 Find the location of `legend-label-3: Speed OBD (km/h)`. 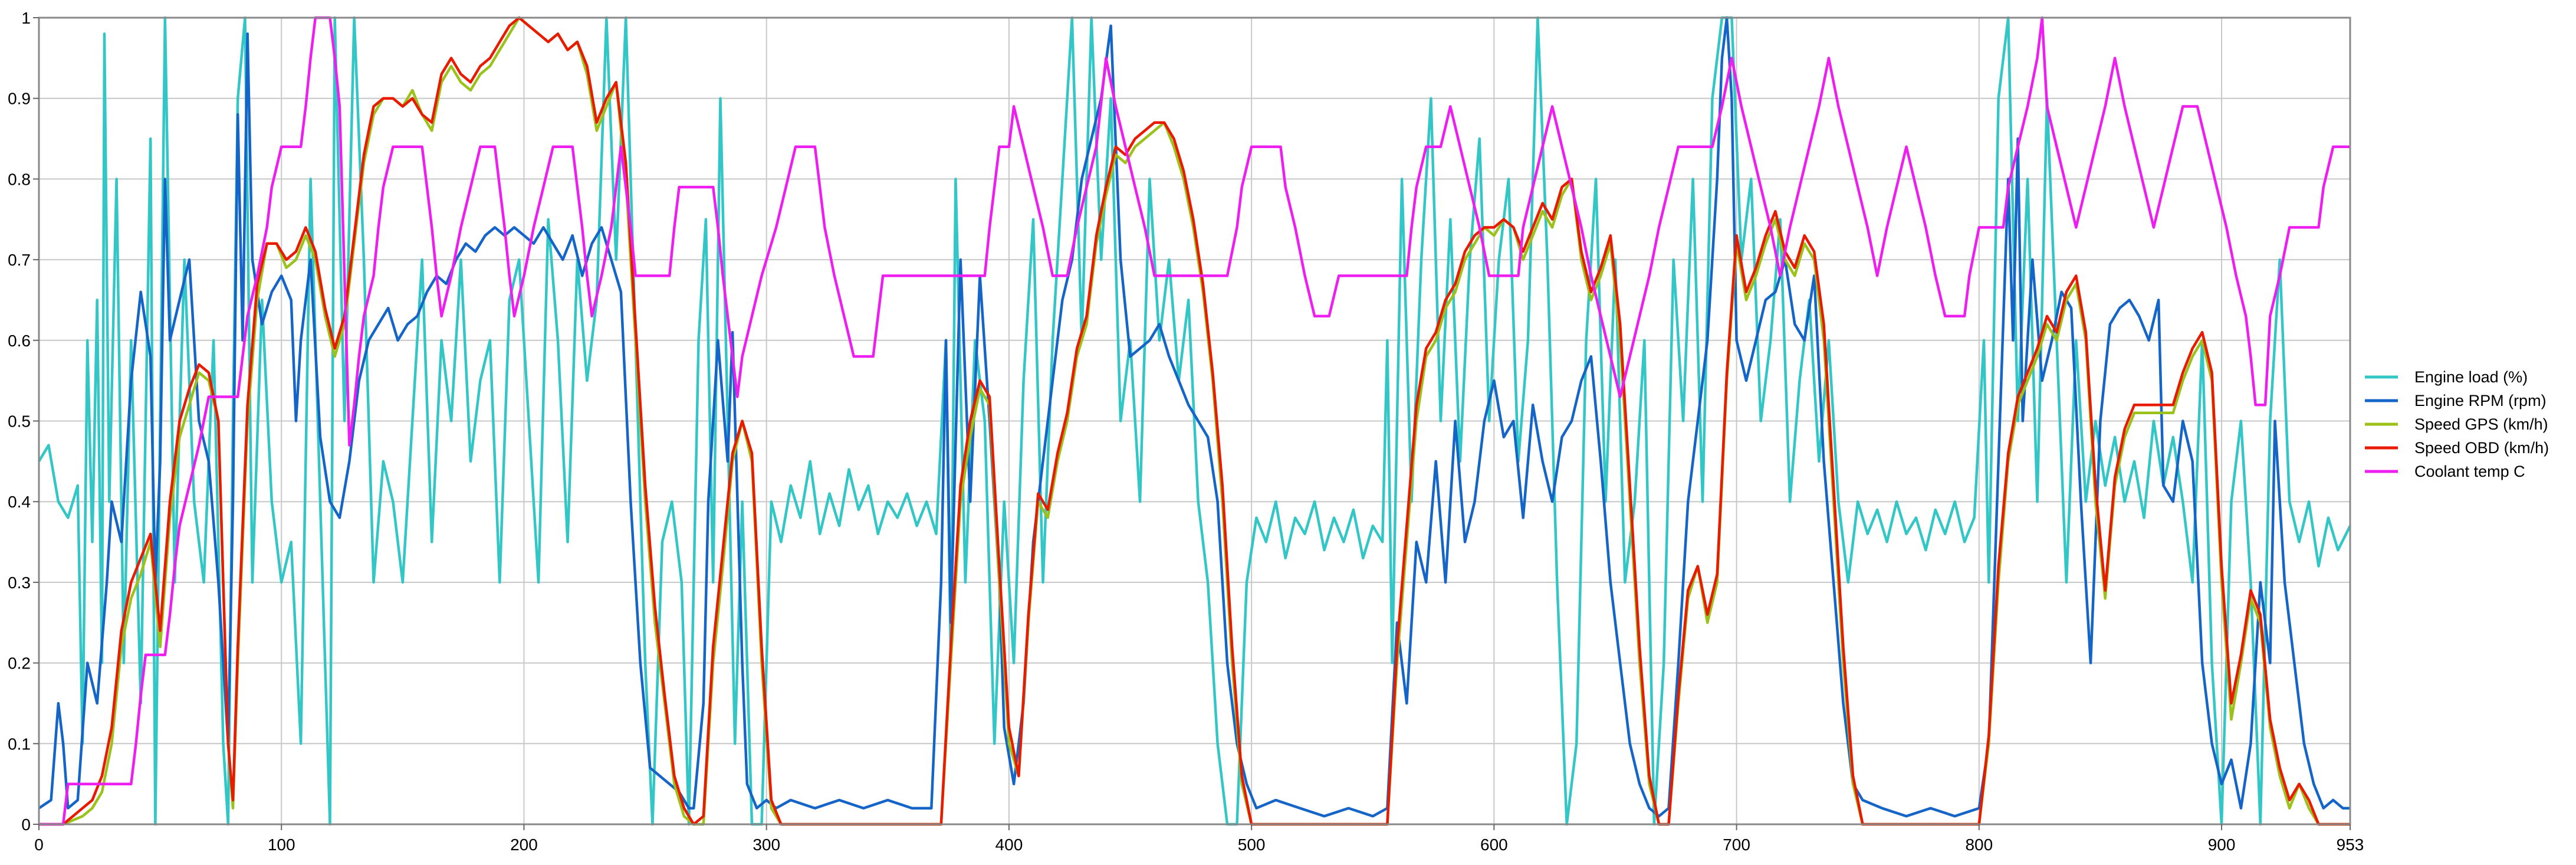

legend-label-3: Speed OBD (km/h) is located at coordinates (2481, 448).